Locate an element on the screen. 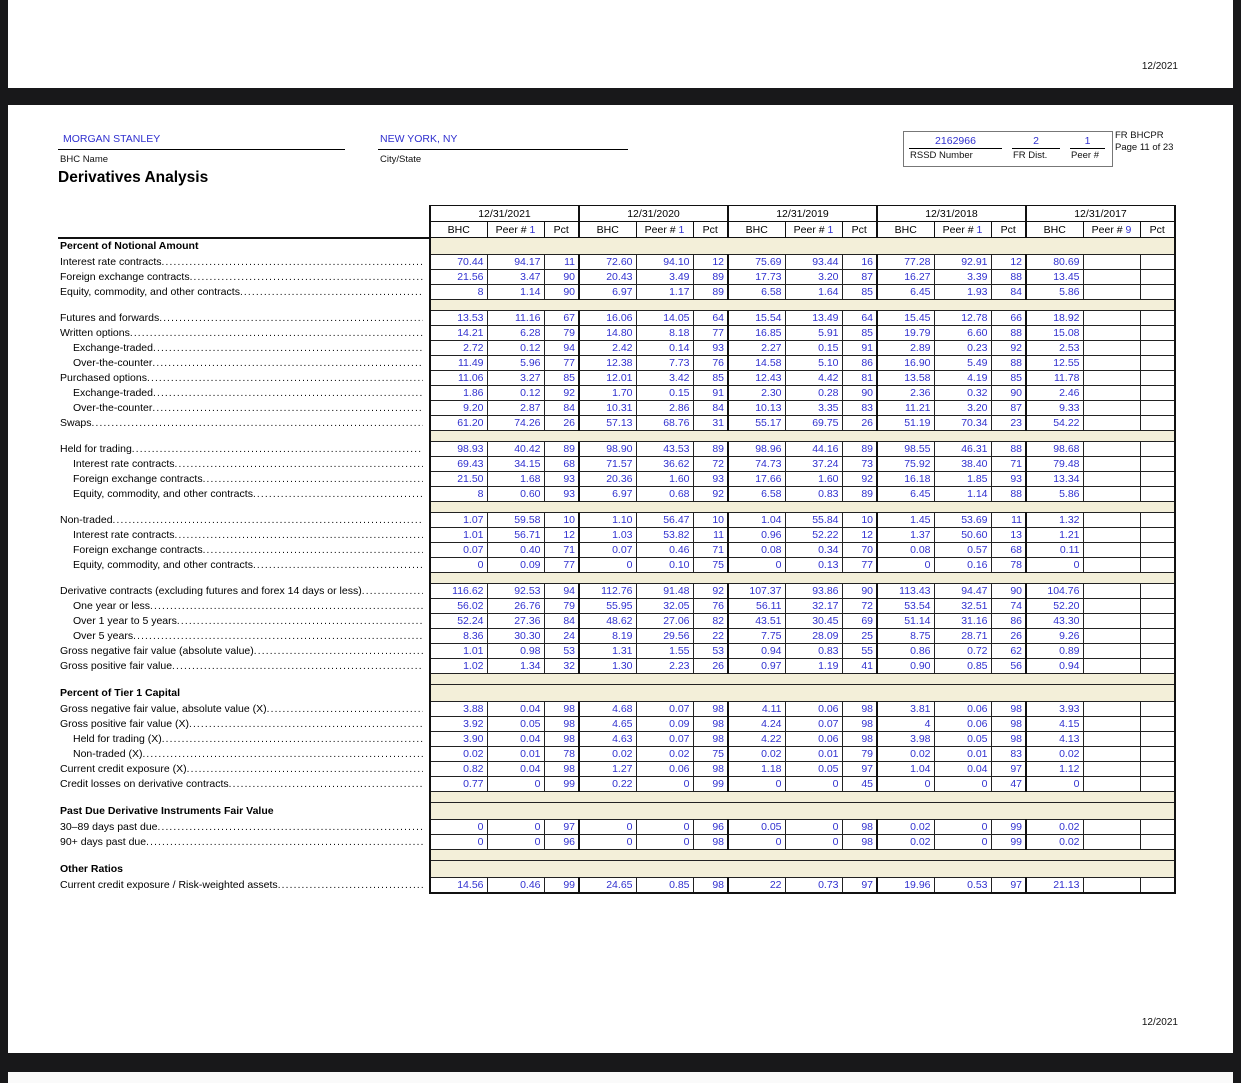 This screenshot has width=1241, height=1083. value-cell: 92 is located at coordinates (710, 591).